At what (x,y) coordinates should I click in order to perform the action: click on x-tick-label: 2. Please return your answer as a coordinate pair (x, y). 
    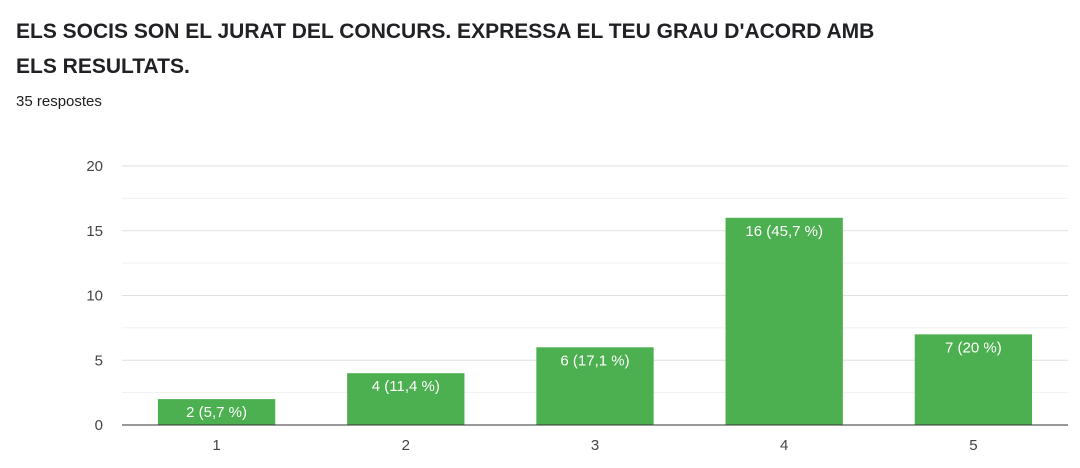
    Looking at the image, I should click on (406, 445).